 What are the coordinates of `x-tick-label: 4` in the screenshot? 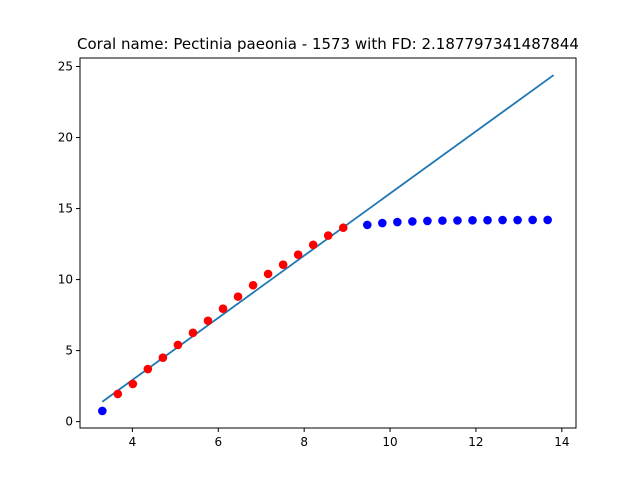 It's located at (133, 442).